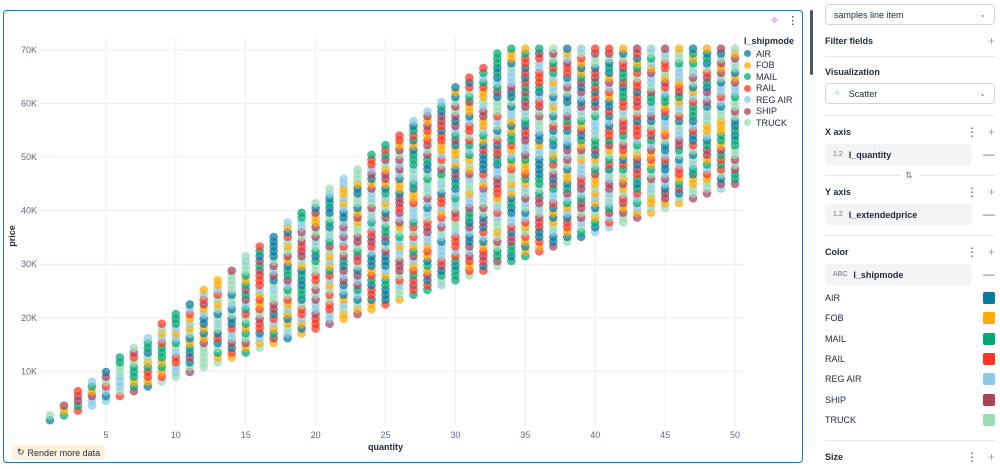  I want to click on color-mapping-row: REG AIR, so click(910, 379).